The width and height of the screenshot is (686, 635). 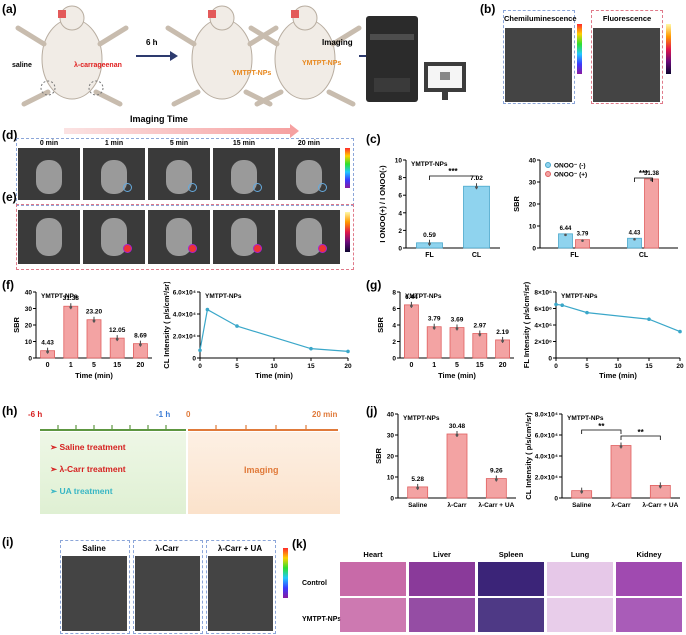 What do you see at coordinates (538, 65) in the screenshot?
I see `cl-mouse-image` at bounding box center [538, 65].